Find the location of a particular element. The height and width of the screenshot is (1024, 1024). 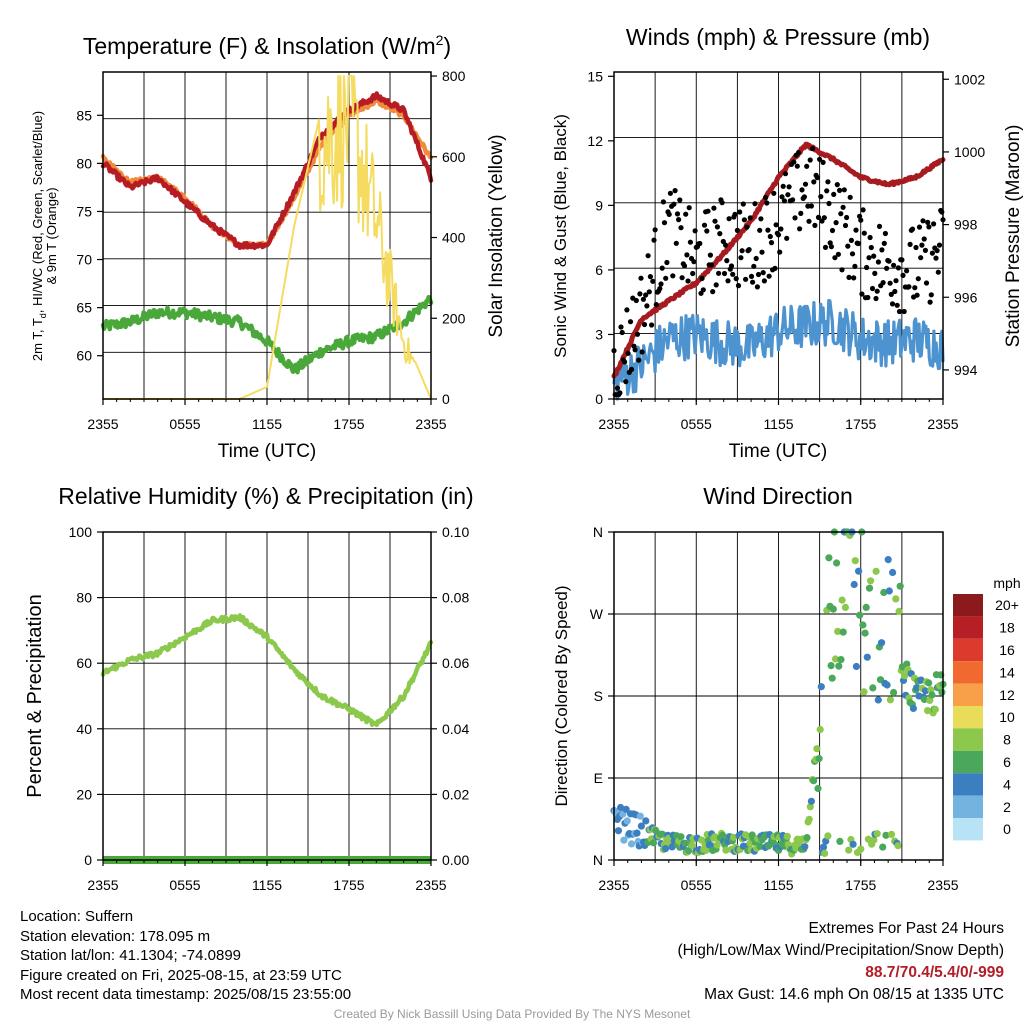

y2-tick-label: 400 is located at coordinates (454, 238).